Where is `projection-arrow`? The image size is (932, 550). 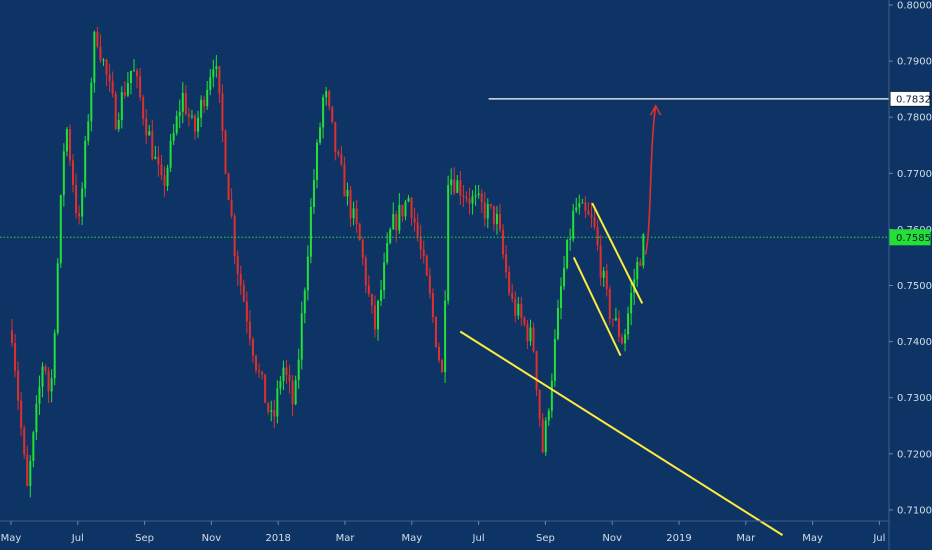
projection-arrow is located at coordinates (650, 180).